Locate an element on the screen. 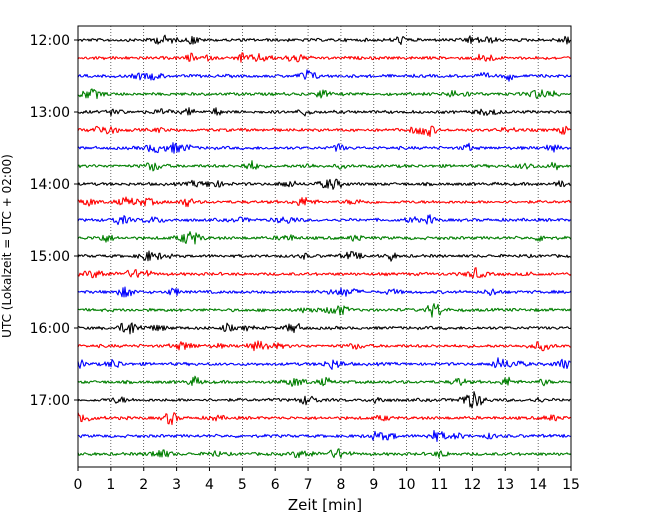  y-axis-ticks: 12:00 13:00 14:00 15:00 16:00 17:00 is located at coordinates (54, 221).